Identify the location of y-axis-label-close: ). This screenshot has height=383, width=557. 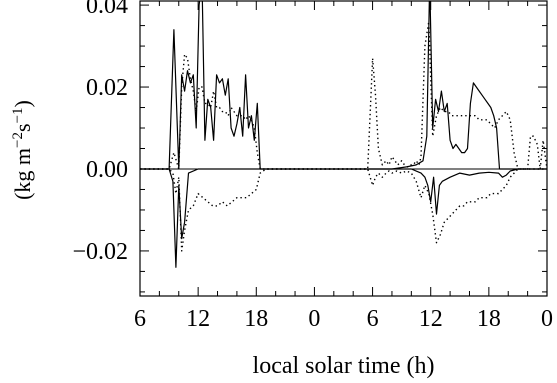
(22, 103).